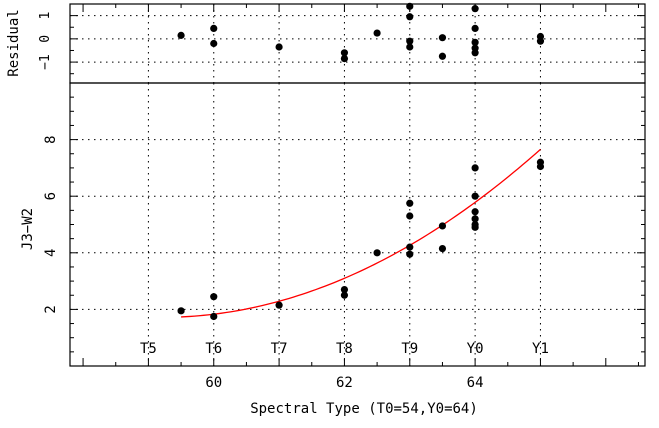 This screenshot has width=659, height=428. Describe the element at coordinates (45, 62) in the screenshot. I see `residual-y-tick-label: −1` at that location.